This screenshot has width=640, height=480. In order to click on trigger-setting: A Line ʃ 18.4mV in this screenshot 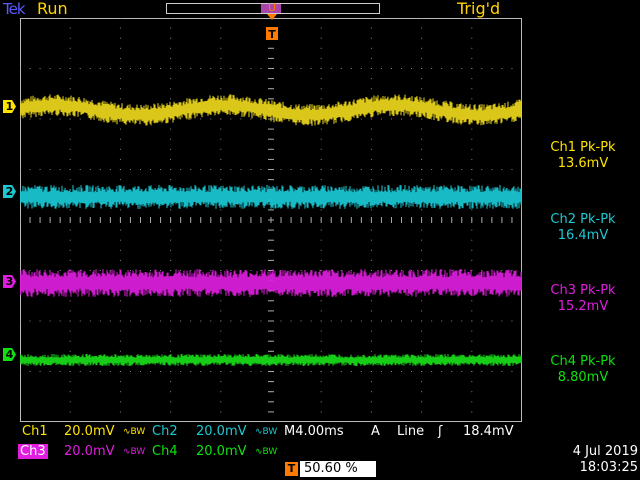, I will do `click(451, 432)`.